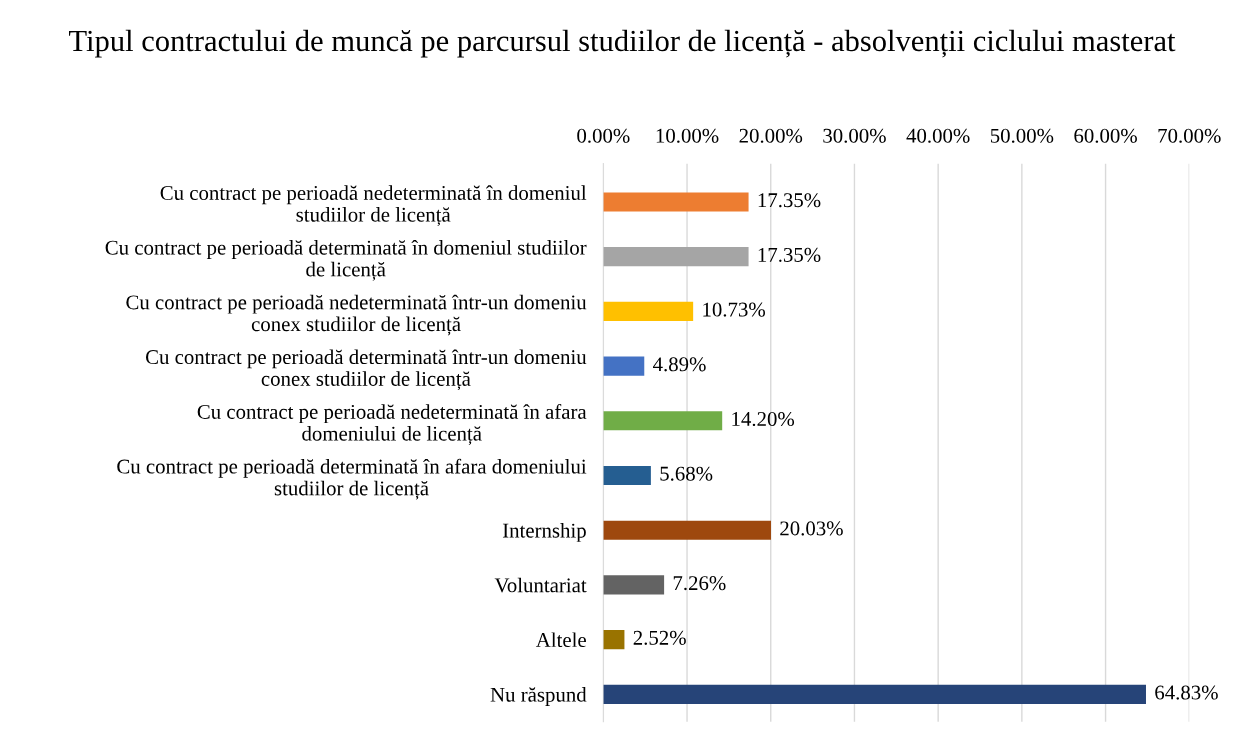  What do you see at coordinates (811, 528) in the screenshot?
I see `data-label: 20.03%` at bounding box center [811, 528].